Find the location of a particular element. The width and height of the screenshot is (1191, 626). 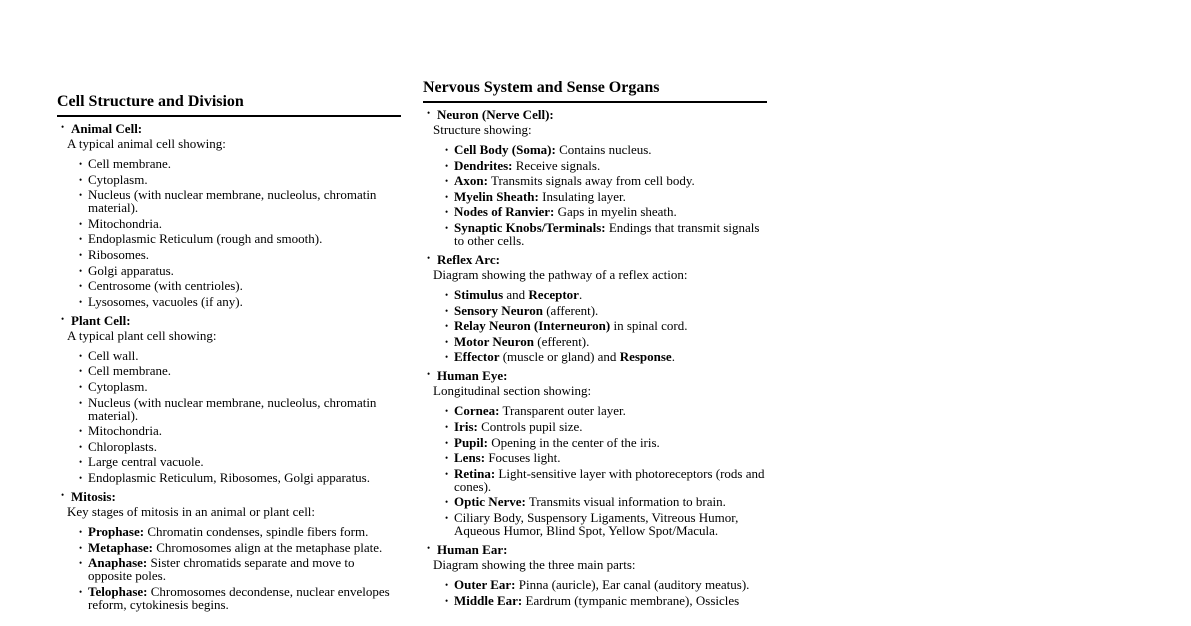

term-bold: Lens: is located at coordinates (470, 458).